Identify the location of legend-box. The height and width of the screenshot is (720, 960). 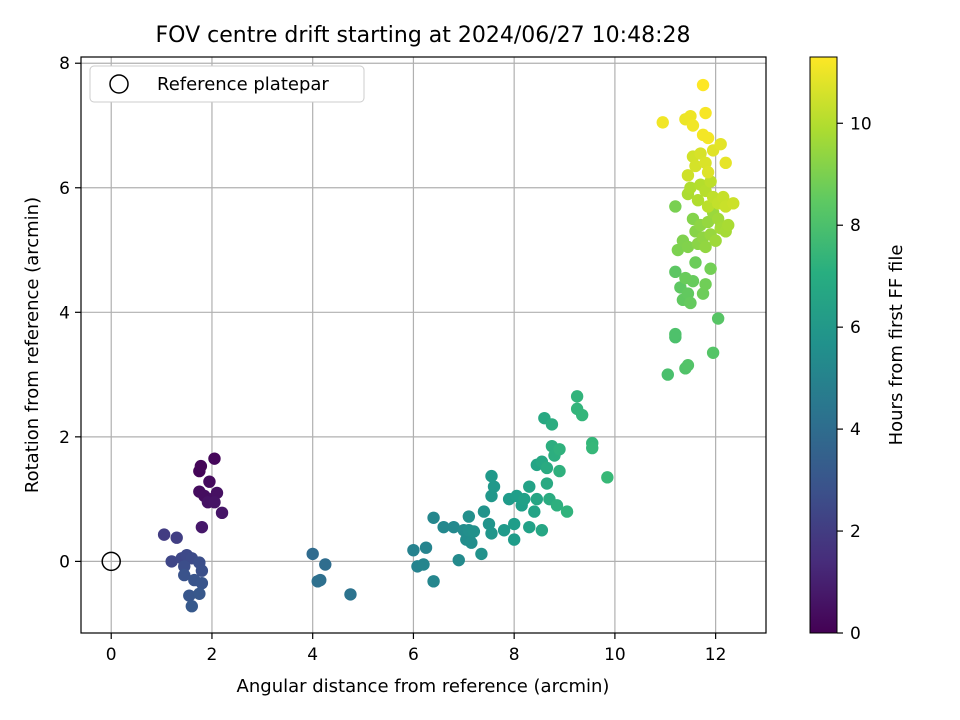
(227, 84).